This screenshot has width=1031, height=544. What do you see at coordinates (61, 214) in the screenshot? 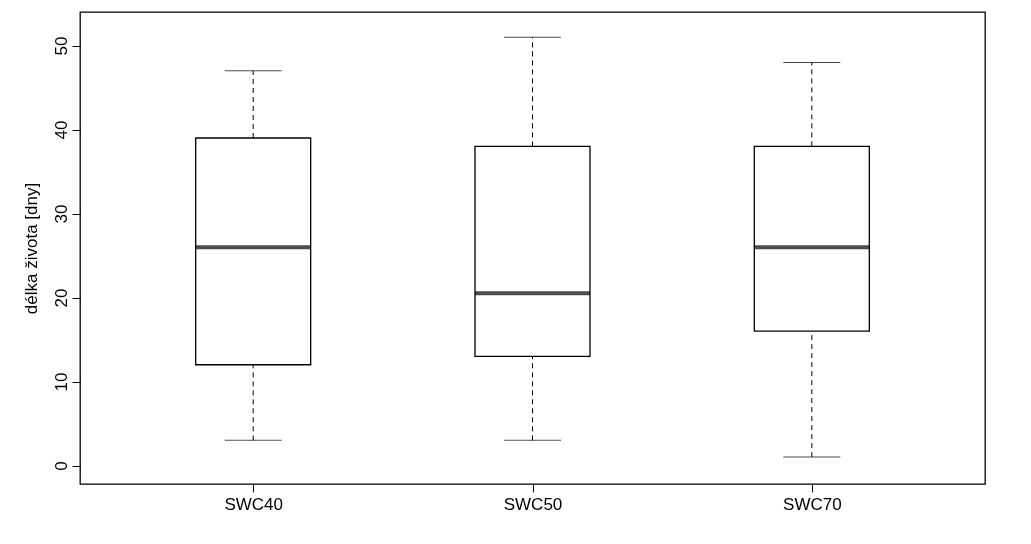
I see `y-tick-label: 30` at bounding box center [61, 214].